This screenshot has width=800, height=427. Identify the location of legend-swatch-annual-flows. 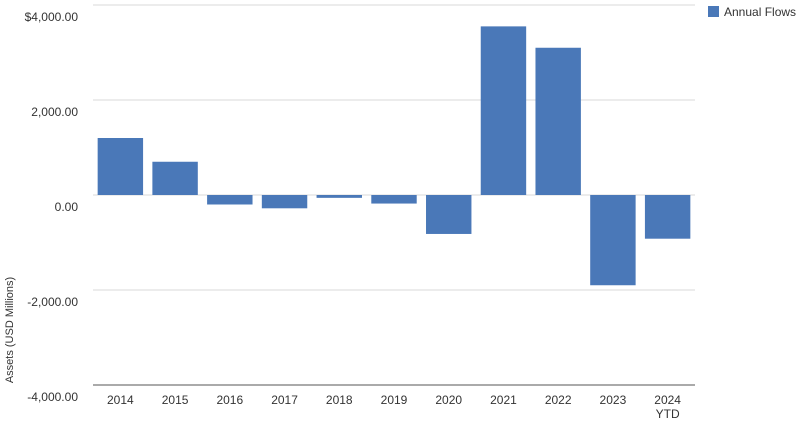
(713, 11).